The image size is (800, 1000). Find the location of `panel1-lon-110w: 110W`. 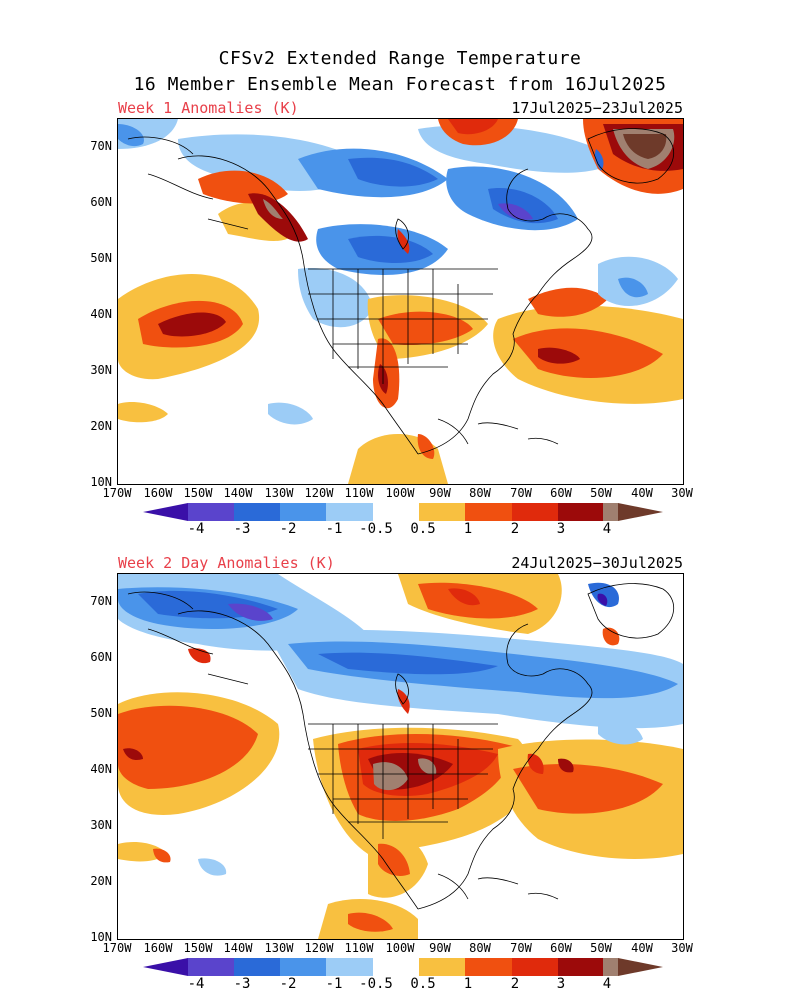

panel1-lon-110w: 110W is located at coordinates (359, 493).